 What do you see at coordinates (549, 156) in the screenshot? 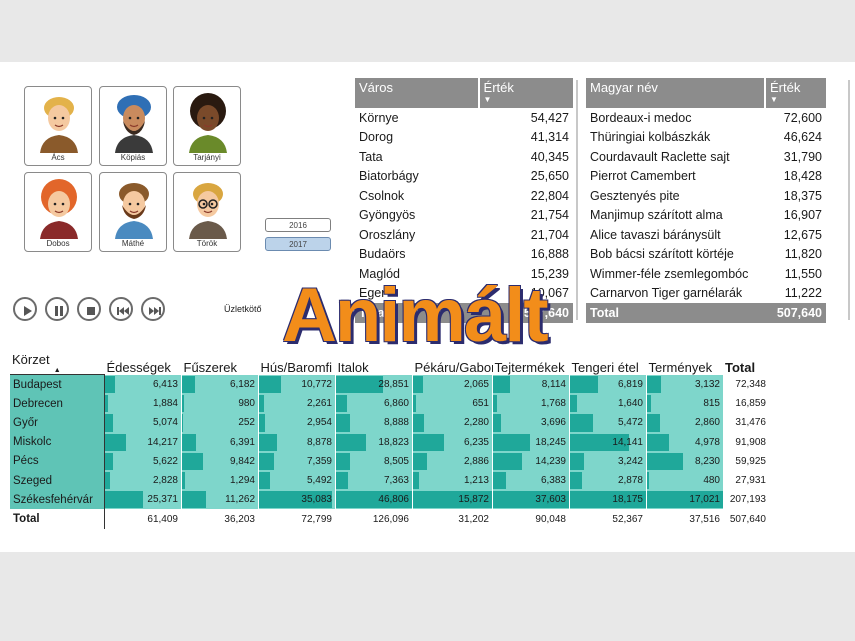
I see `row-value: 40,345` at bounding box center [549, 156].